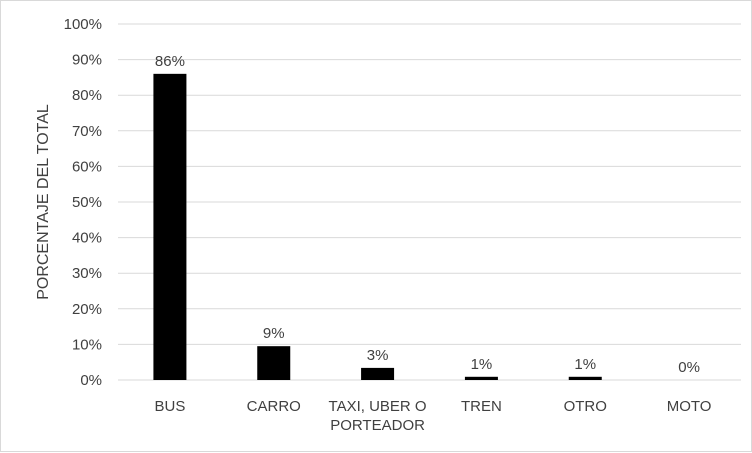 The height and width of the screenshot is (453, 752). I want to click on y-tick-label: 10%, so click(87, 344).